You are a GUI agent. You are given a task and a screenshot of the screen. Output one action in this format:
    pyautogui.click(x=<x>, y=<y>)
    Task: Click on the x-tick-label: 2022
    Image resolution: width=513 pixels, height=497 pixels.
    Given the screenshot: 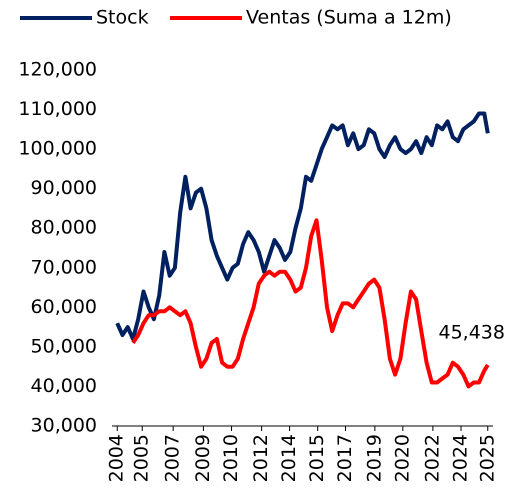 What is the action you would take?
    pyautogui.click(x=432, y=458)
    